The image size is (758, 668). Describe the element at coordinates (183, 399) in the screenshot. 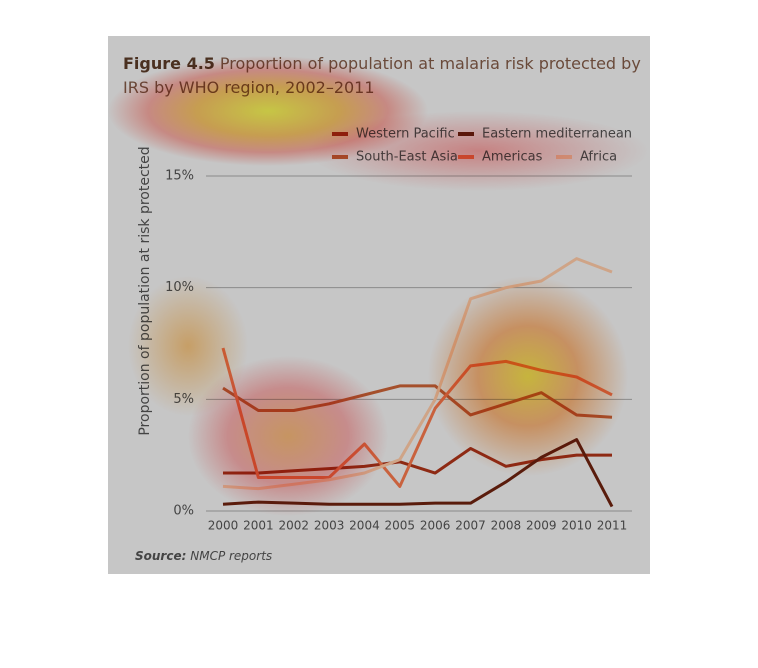

I see `y-tick-label: 5%` at that location.